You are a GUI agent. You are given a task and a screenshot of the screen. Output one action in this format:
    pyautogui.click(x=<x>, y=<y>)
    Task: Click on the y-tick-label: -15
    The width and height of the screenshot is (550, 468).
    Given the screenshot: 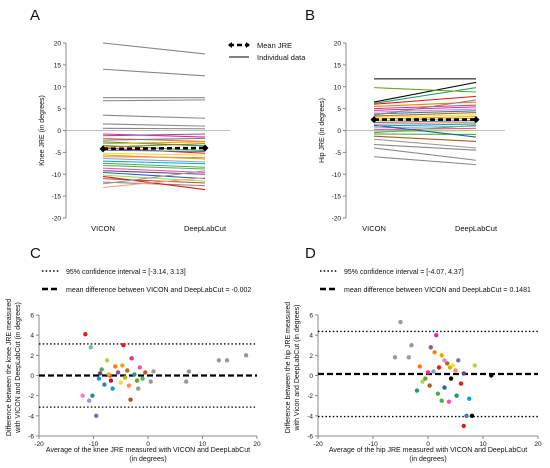 What is the action you would take?
    pyautogui.click(x=337, y=197)
    